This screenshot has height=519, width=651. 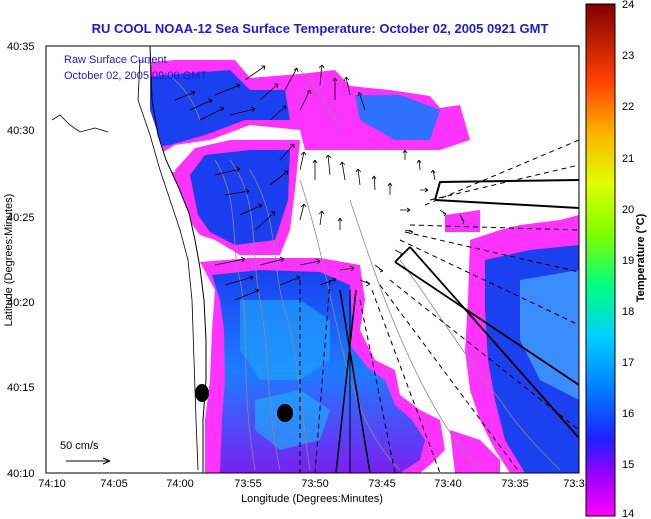 What do you see at coordinates (600, 260) in the screenshot?
I see `colorbar` at bounding box center [600, 260].